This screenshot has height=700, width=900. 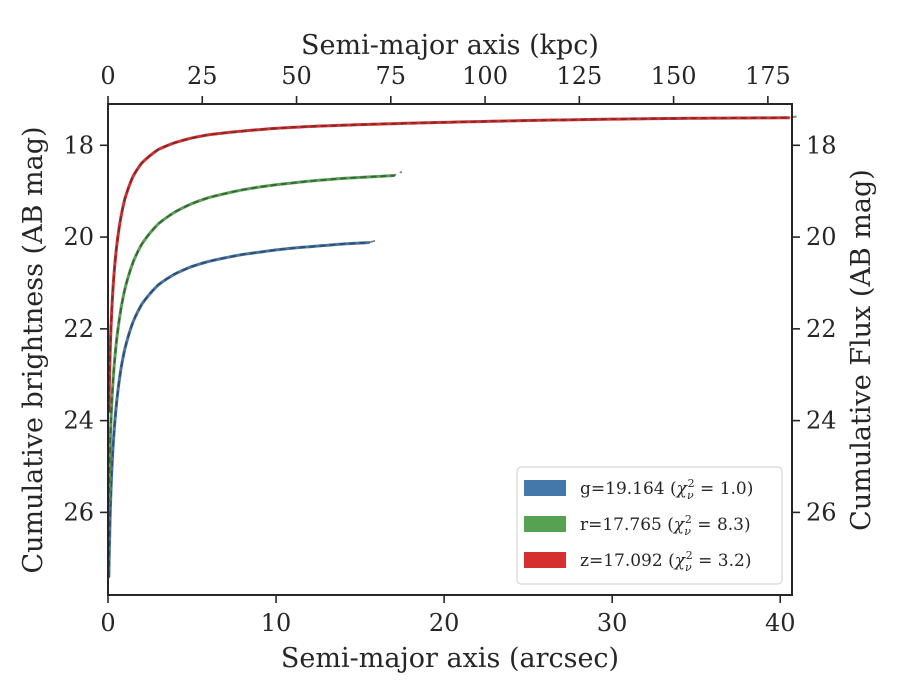 I want to click on right-y-axis-label: Cumulative Flux (AB mag), so click(x=861, y=350).